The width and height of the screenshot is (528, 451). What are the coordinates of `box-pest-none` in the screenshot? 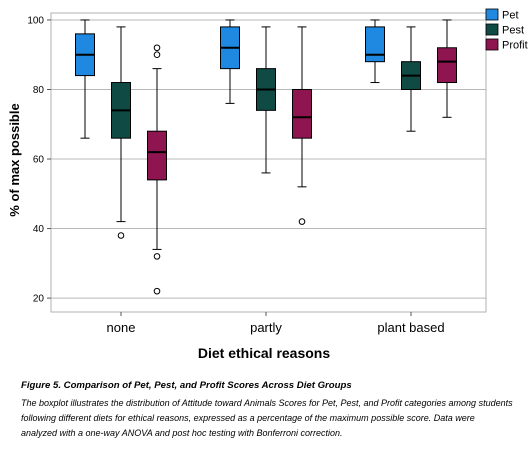 It's located at (121, 132).